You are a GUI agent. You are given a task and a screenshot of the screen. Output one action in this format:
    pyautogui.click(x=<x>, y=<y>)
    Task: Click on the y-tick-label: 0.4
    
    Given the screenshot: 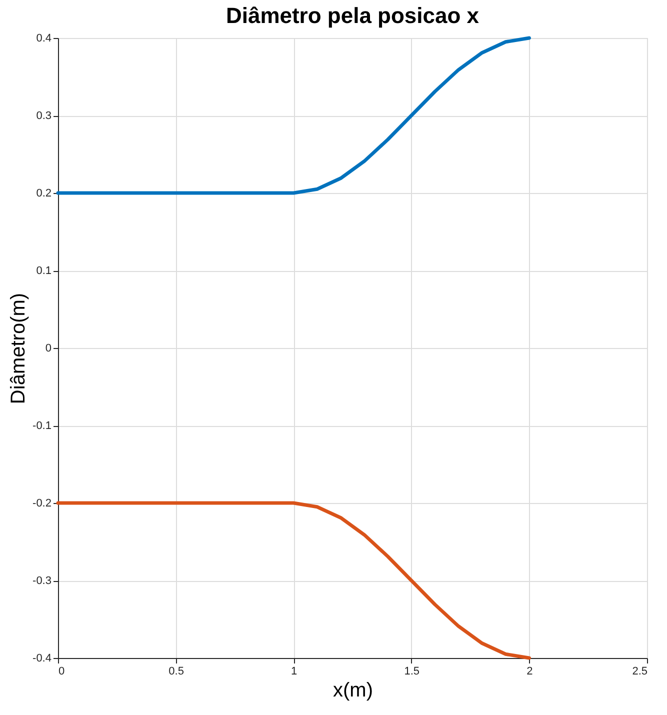 What is the action you would take?
    pyautogui.click(x=44, y=38)
    